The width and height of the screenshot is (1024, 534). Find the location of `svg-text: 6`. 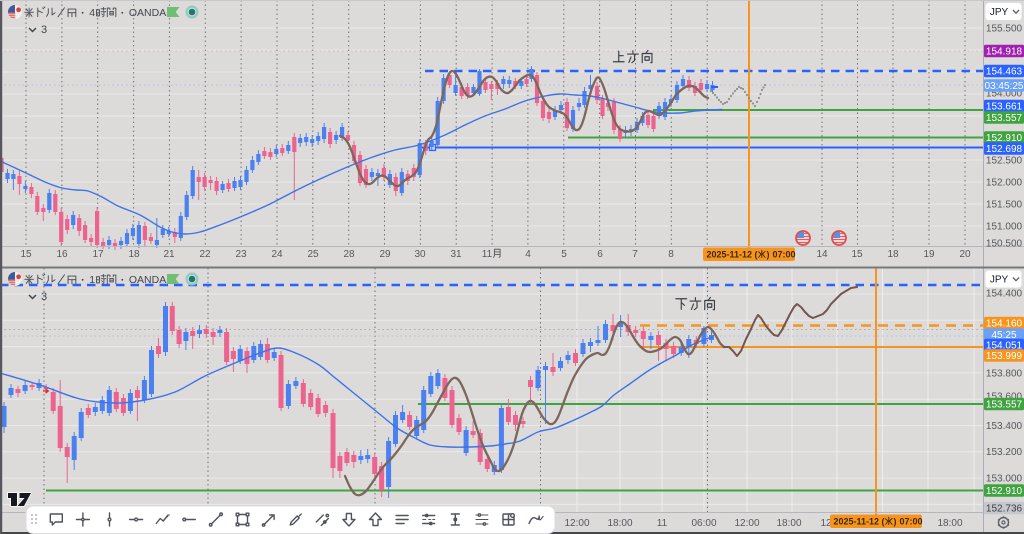

svg-text: 6 is located at coordinates (600, 254).